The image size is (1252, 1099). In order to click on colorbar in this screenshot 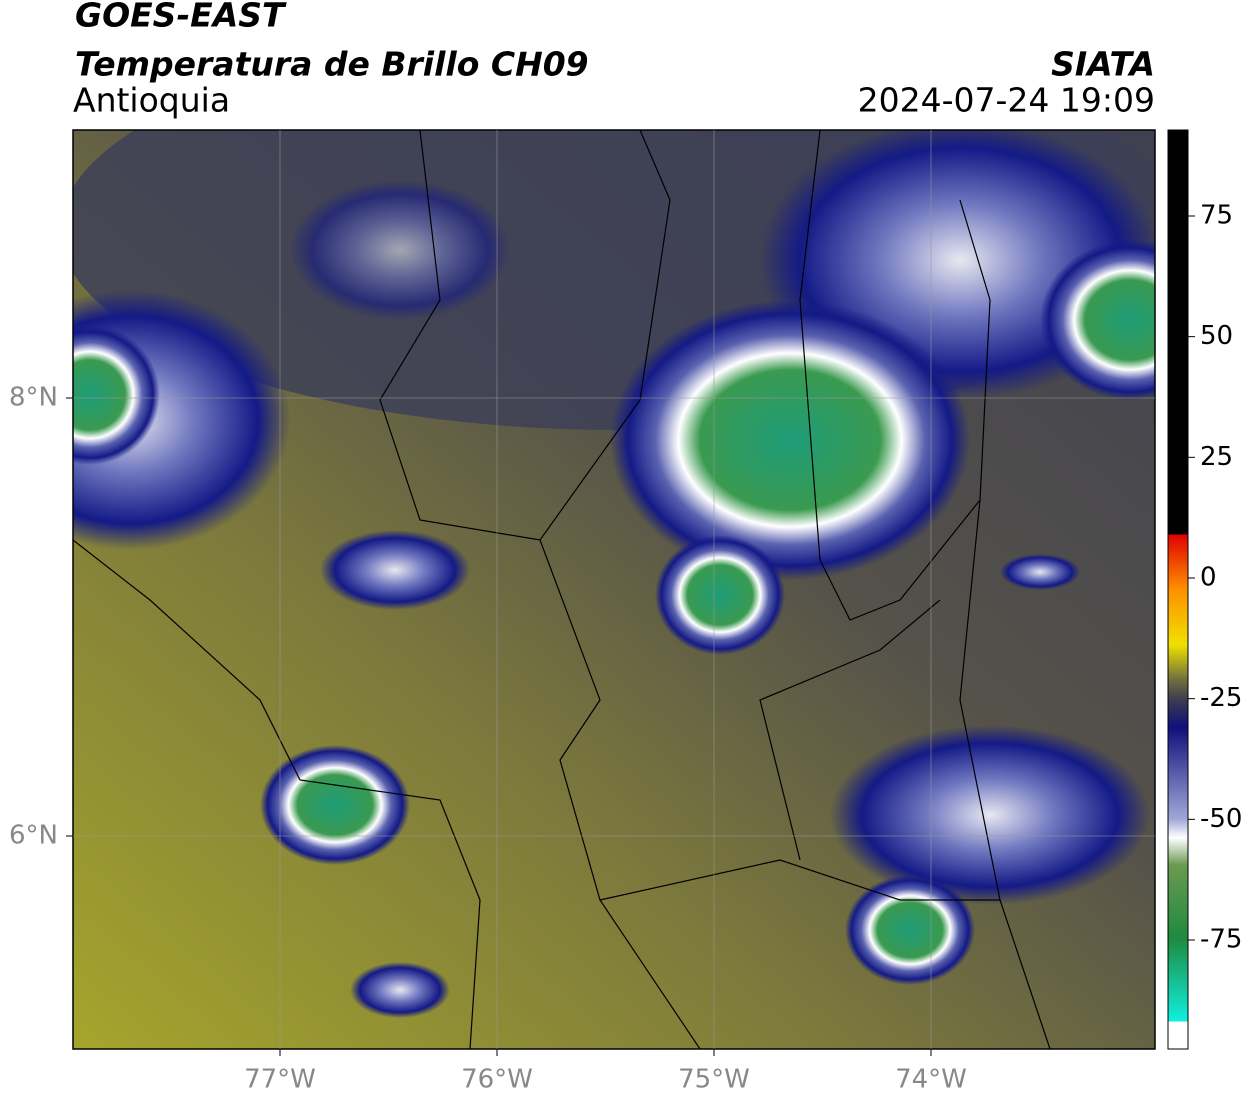, I will do `click(1178, 589)`.